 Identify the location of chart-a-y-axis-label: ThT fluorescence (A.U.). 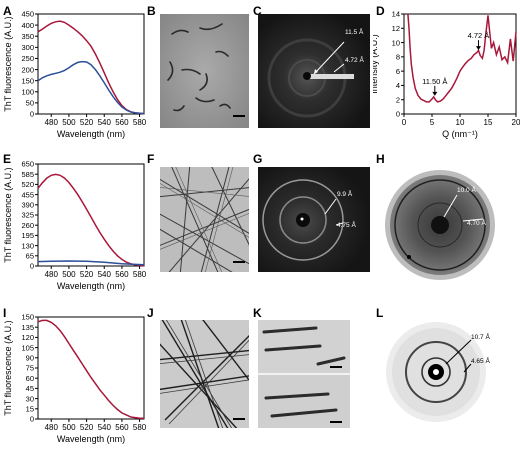
(8, 63).